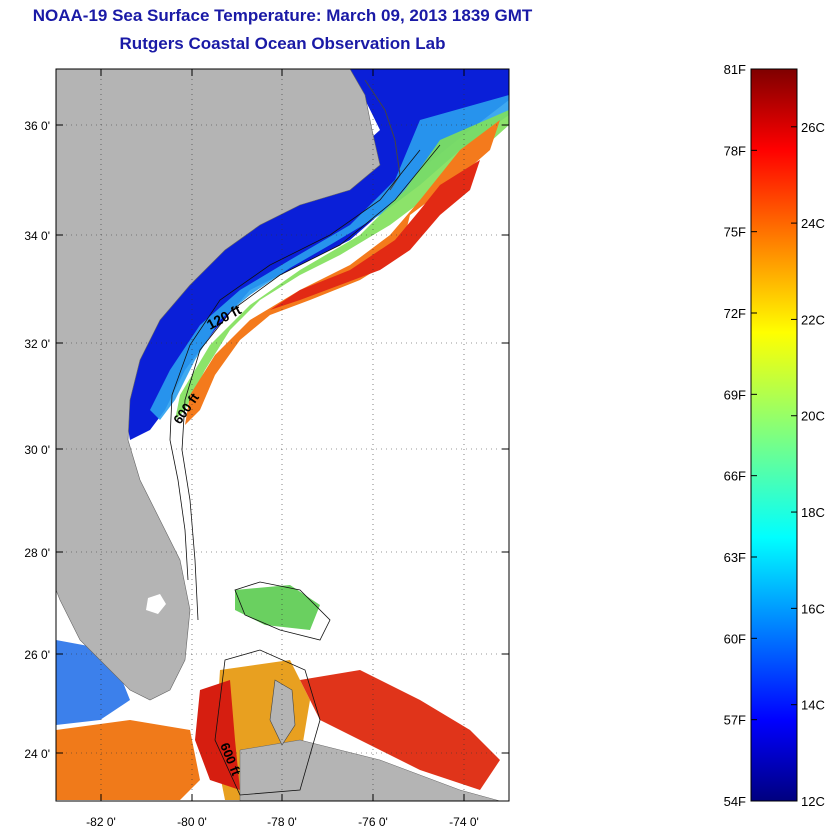 The width and height of the screenshot is (833, 832). I want to click on lon-label-76: -76 0', so click(373, 822).